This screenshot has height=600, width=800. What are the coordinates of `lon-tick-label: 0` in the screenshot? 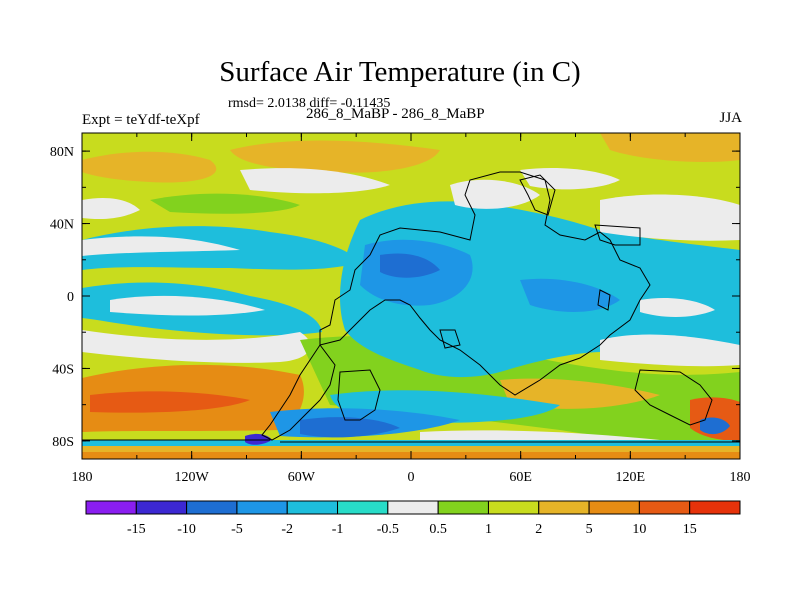 It's located at (411, 477).